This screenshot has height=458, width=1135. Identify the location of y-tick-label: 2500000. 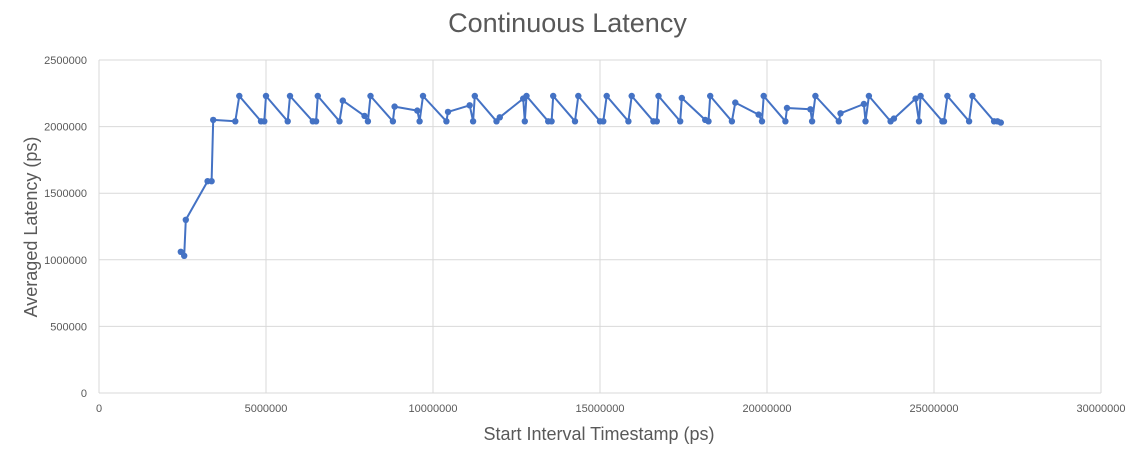
(65, 61).